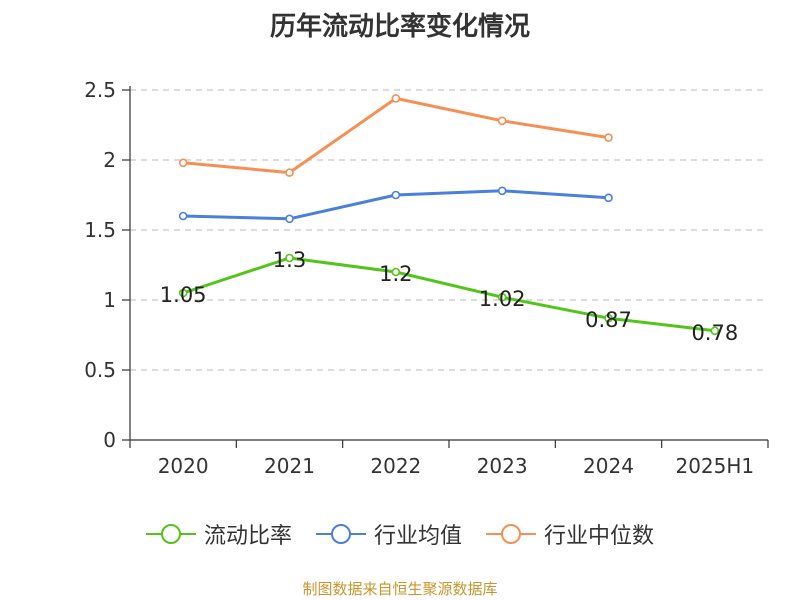  Describe the element at coordinates (100, 230) in the screenshot. I see `y-tick-label: 1.5` at that location.